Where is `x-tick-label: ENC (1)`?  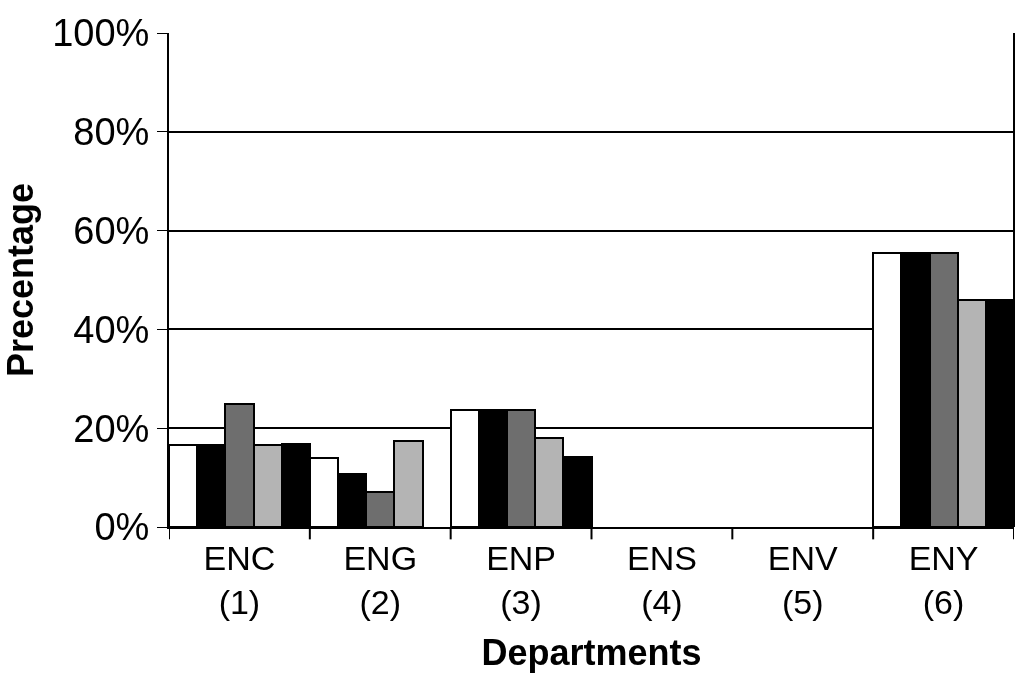 x-tick-label: ENC (1) is located at coordinates (239, 579).